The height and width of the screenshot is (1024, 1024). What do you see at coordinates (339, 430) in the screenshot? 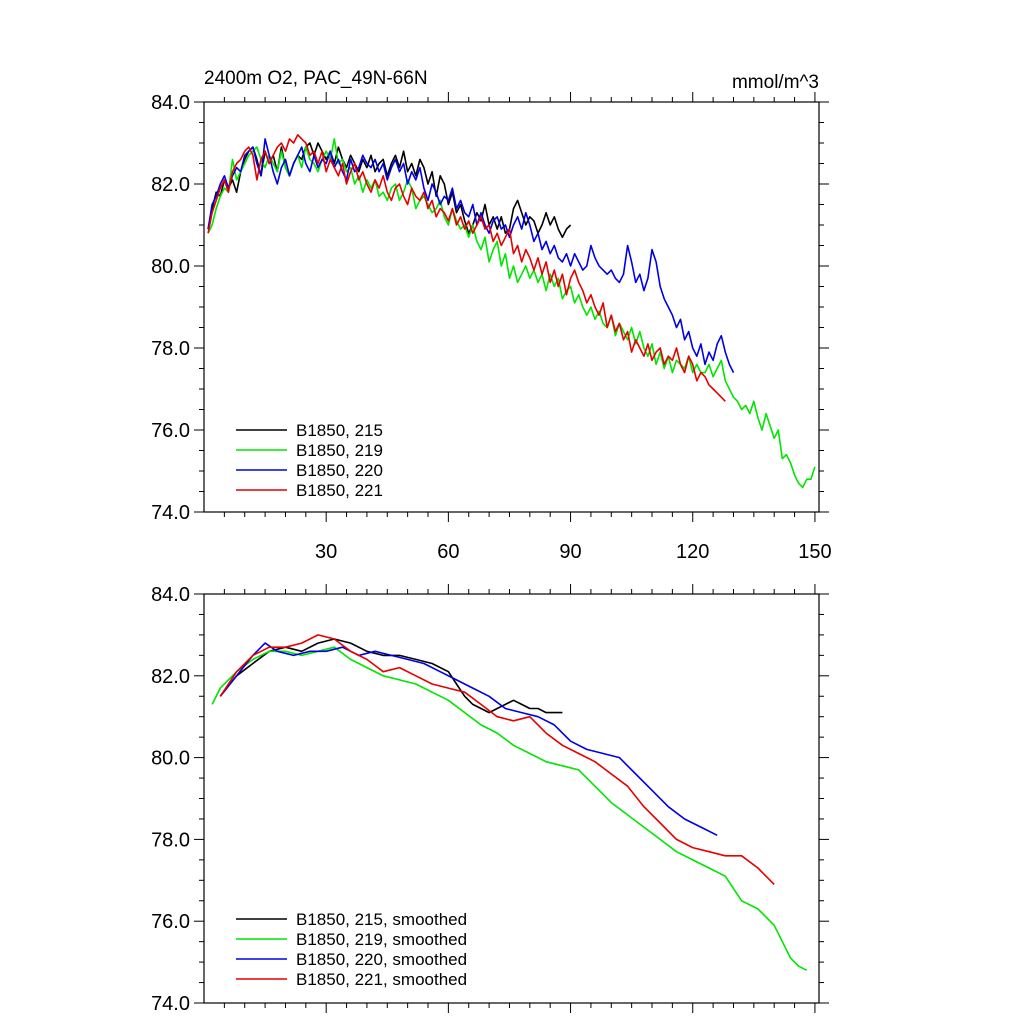
I see `legend-label: B1850, 215` at bounding box center [339, 430].